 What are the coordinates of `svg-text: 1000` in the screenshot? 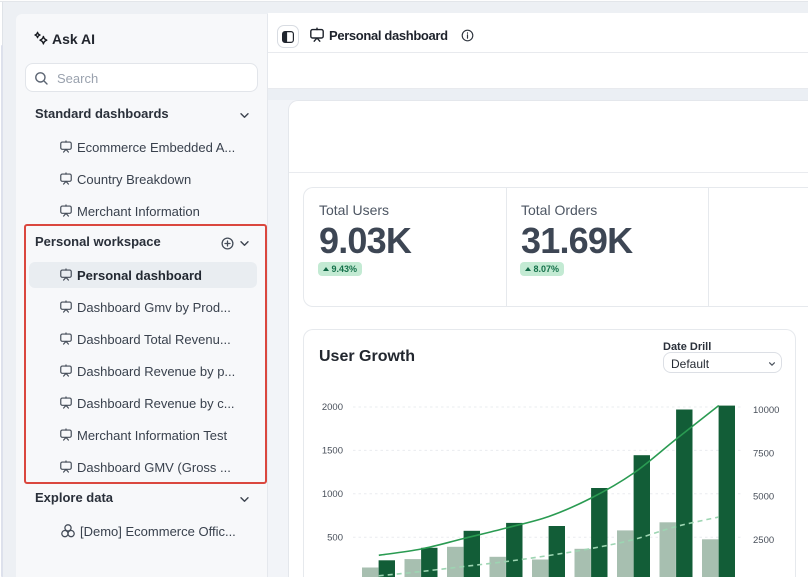 It's located at (332, 494).